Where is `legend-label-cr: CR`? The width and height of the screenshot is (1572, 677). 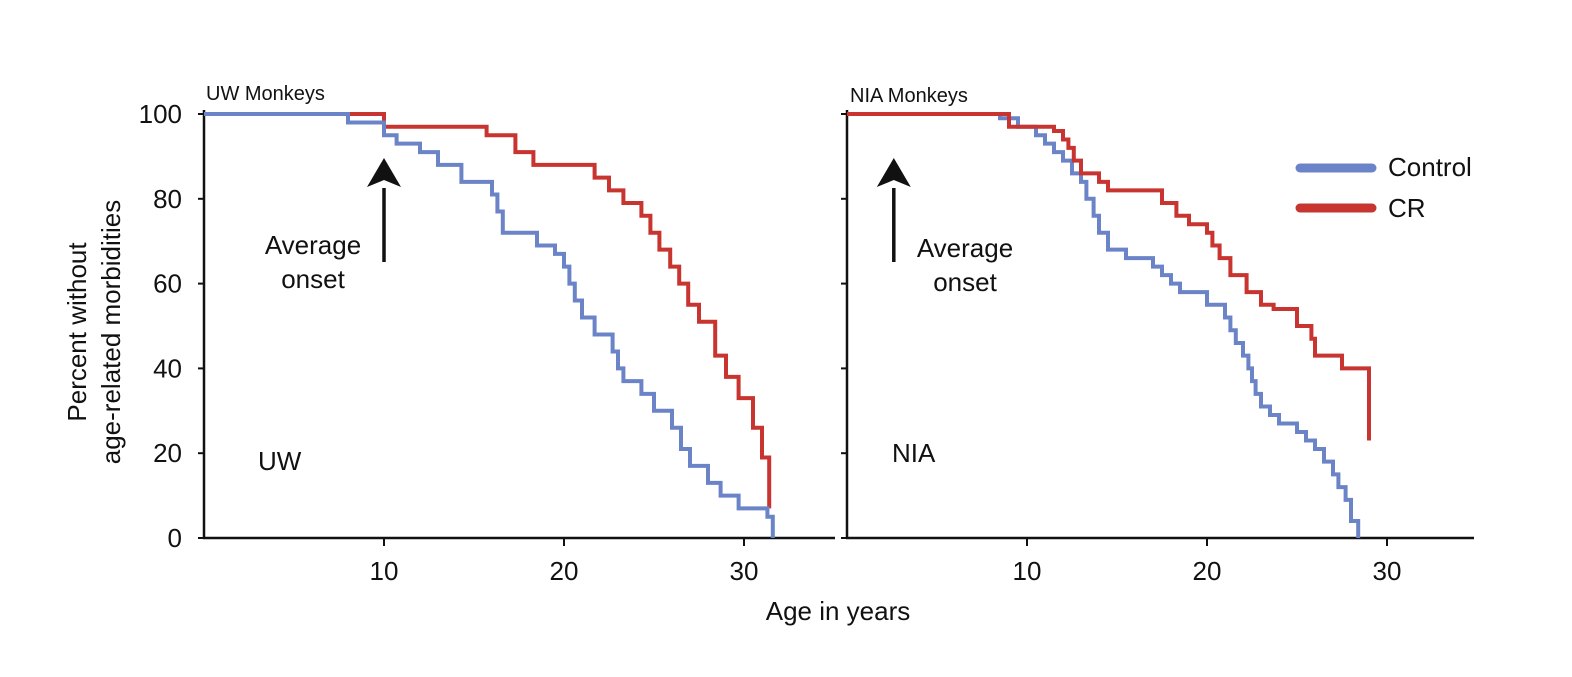 legend-label-cr: CR is located at coordinates (1407, 208).